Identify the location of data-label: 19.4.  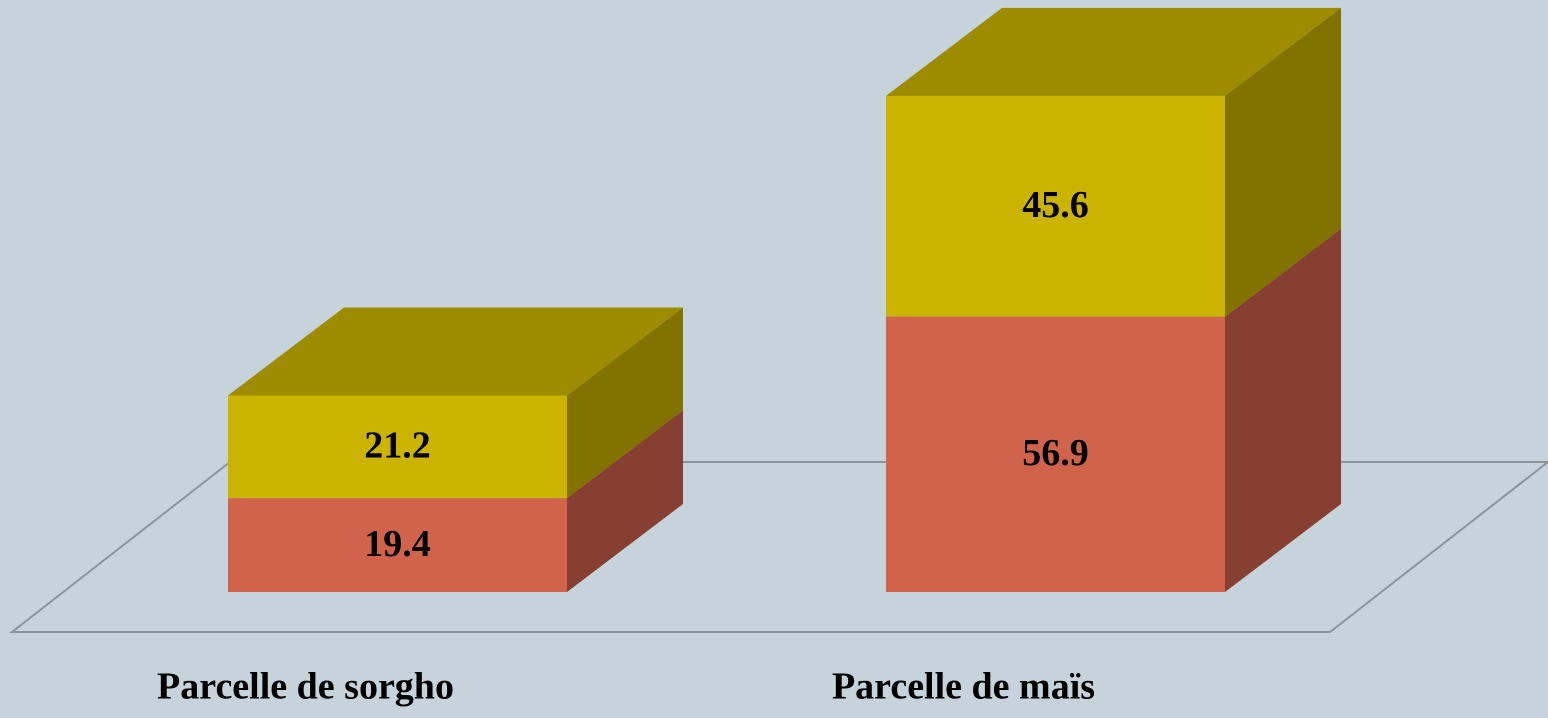
(397, 544).